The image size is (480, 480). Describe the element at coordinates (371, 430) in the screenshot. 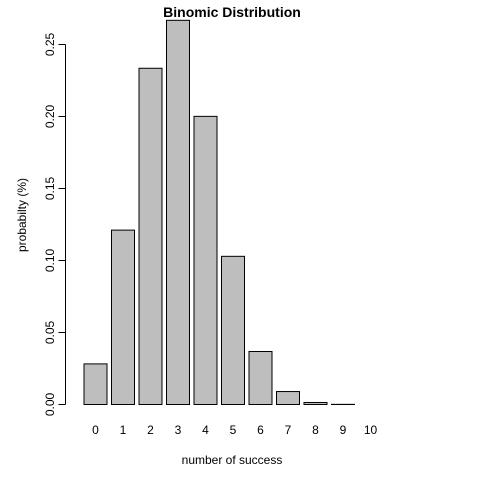

I see `x-tick-label: 10` at that location.